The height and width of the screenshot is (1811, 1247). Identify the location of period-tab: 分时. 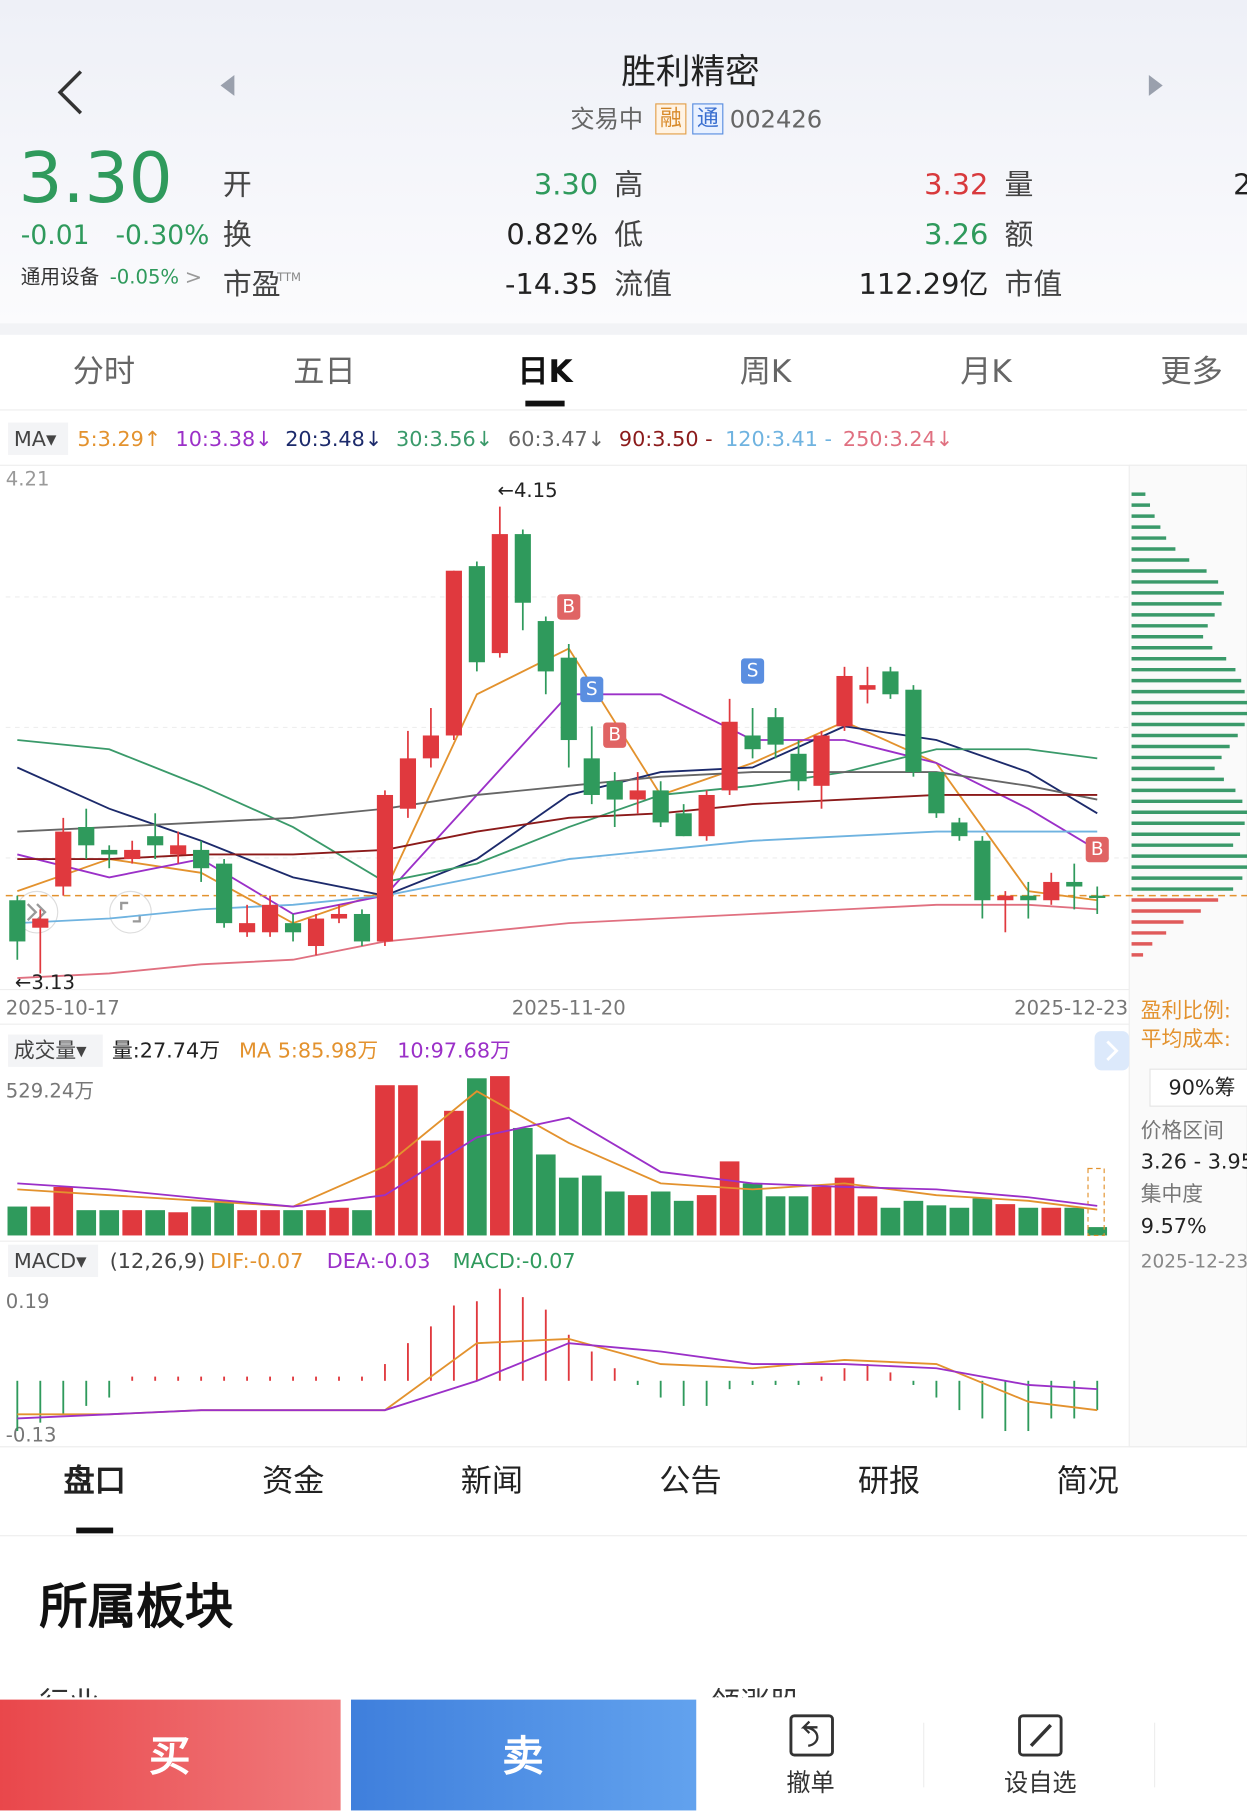
(104, 372).